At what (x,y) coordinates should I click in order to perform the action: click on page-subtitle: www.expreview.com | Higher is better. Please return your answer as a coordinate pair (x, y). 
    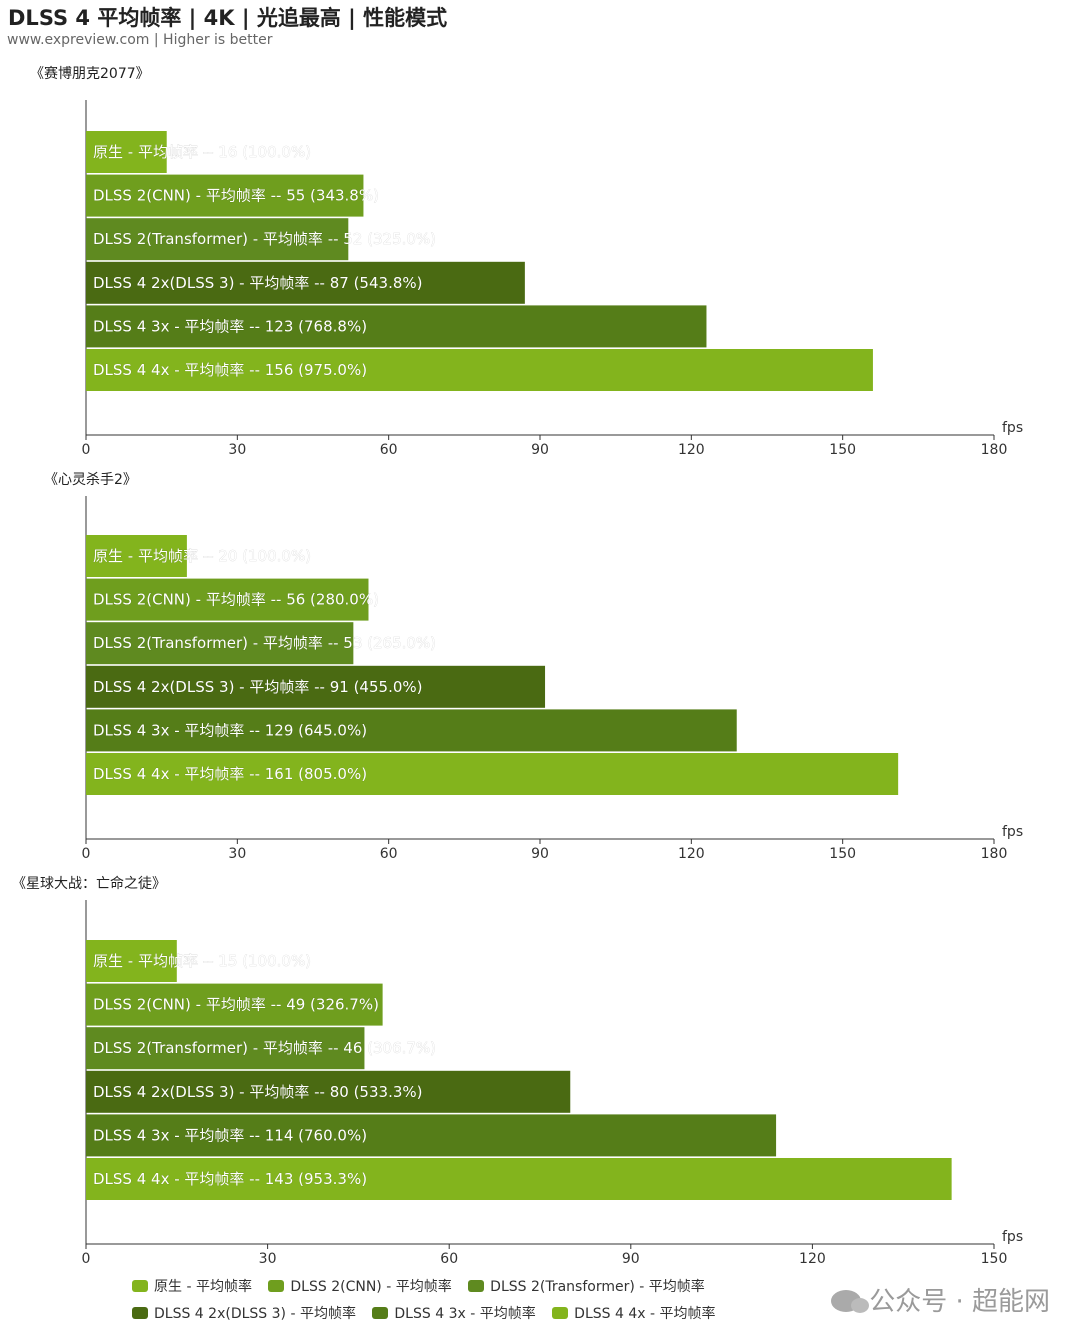
    Looking at the image, I should click on (140, 40).